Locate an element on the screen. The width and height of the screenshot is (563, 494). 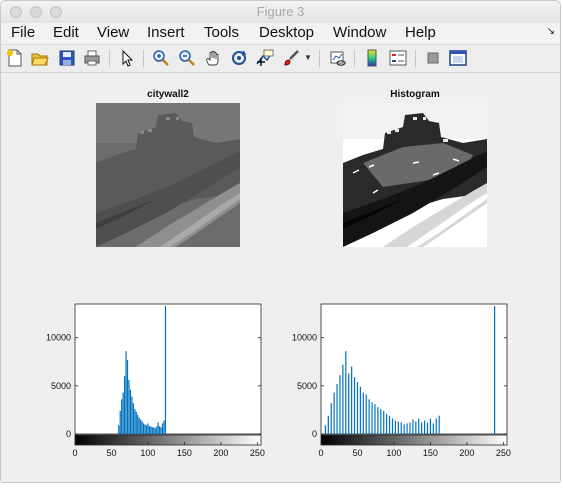
menu-file: File is located at coordinates (23, 32).